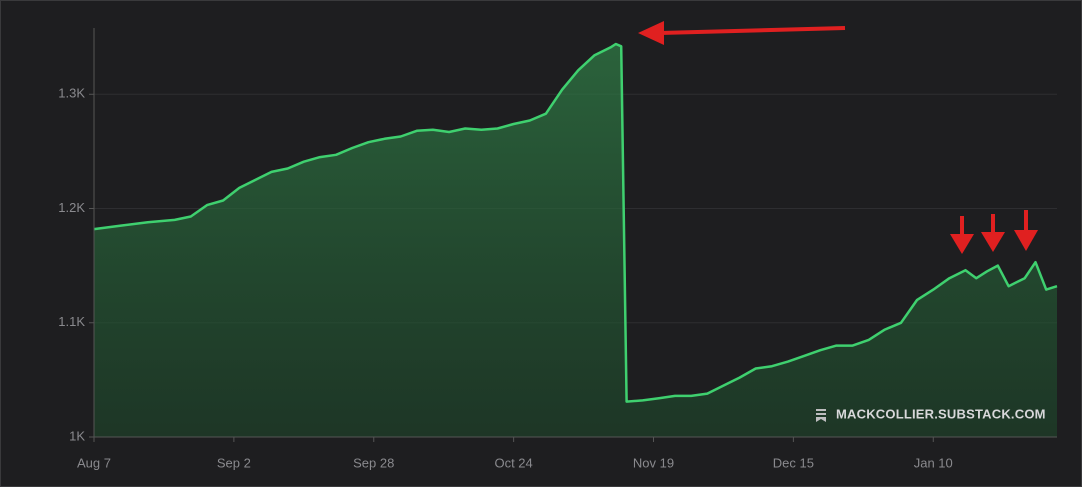 The image size is (1082, 487). Describe the element at coordinates (752, 30) in the screenshot. I see `arrow` at that location.